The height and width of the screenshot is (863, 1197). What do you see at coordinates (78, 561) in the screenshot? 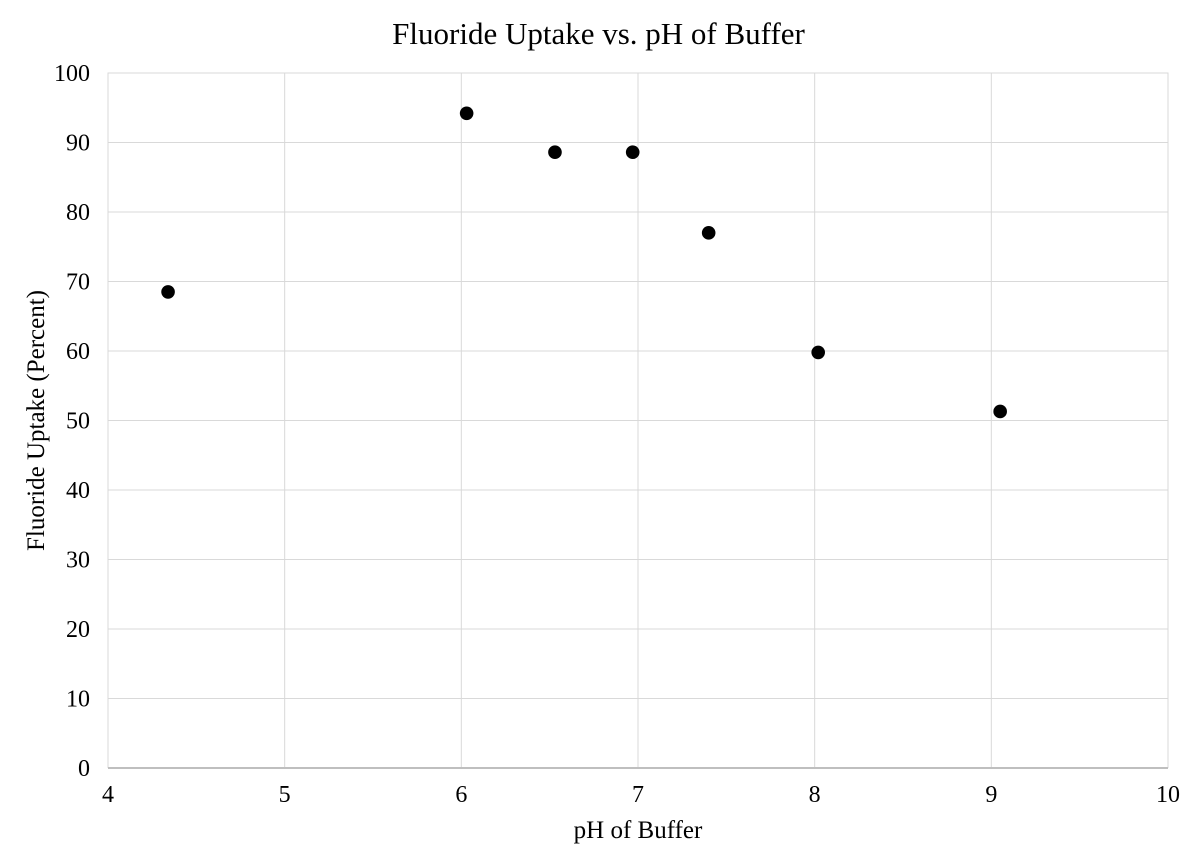
I see `y-tick-label: 30` at bounding box center [78, 561].